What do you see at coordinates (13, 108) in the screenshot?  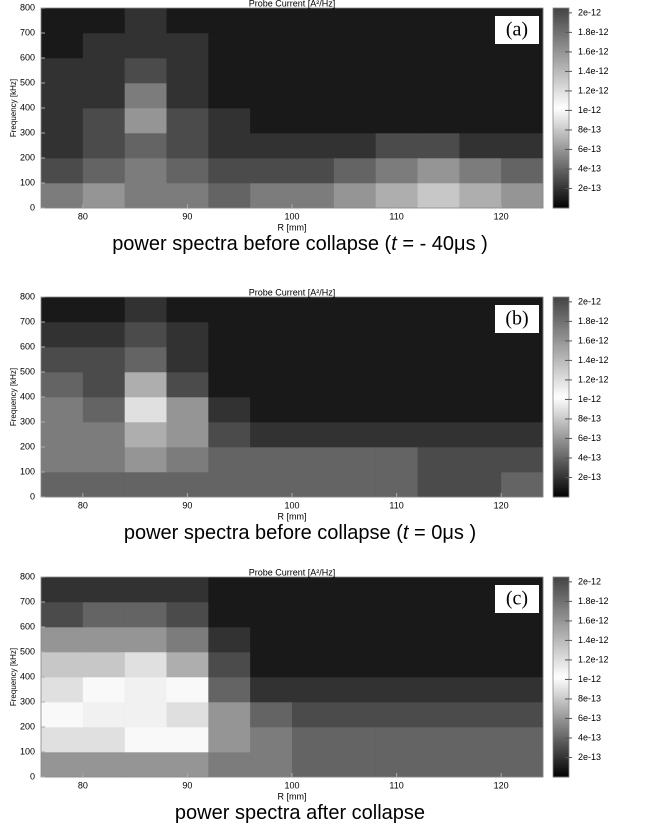 I see `y-axis-label: Frequency [kHz]` at bounding box center [13, 108].